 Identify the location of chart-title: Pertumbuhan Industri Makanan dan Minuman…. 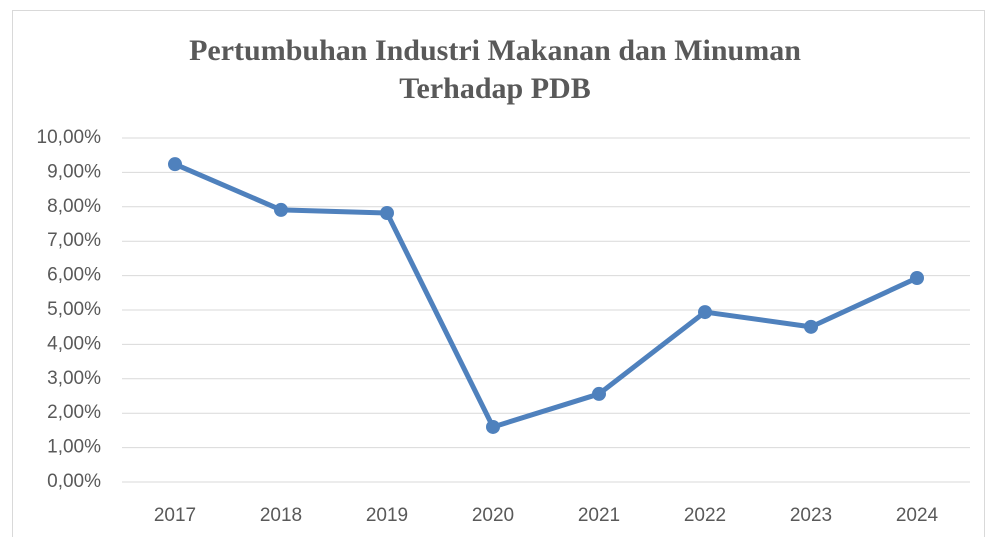
(495, 69).